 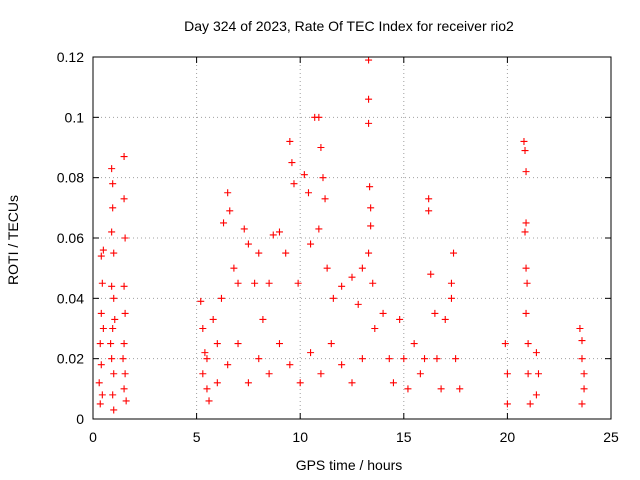 What do you see at coordinates (13, 240) in the screenshot?
I see `y-axis-label: ROTI / TECUs` at bounding box center [13, 240].